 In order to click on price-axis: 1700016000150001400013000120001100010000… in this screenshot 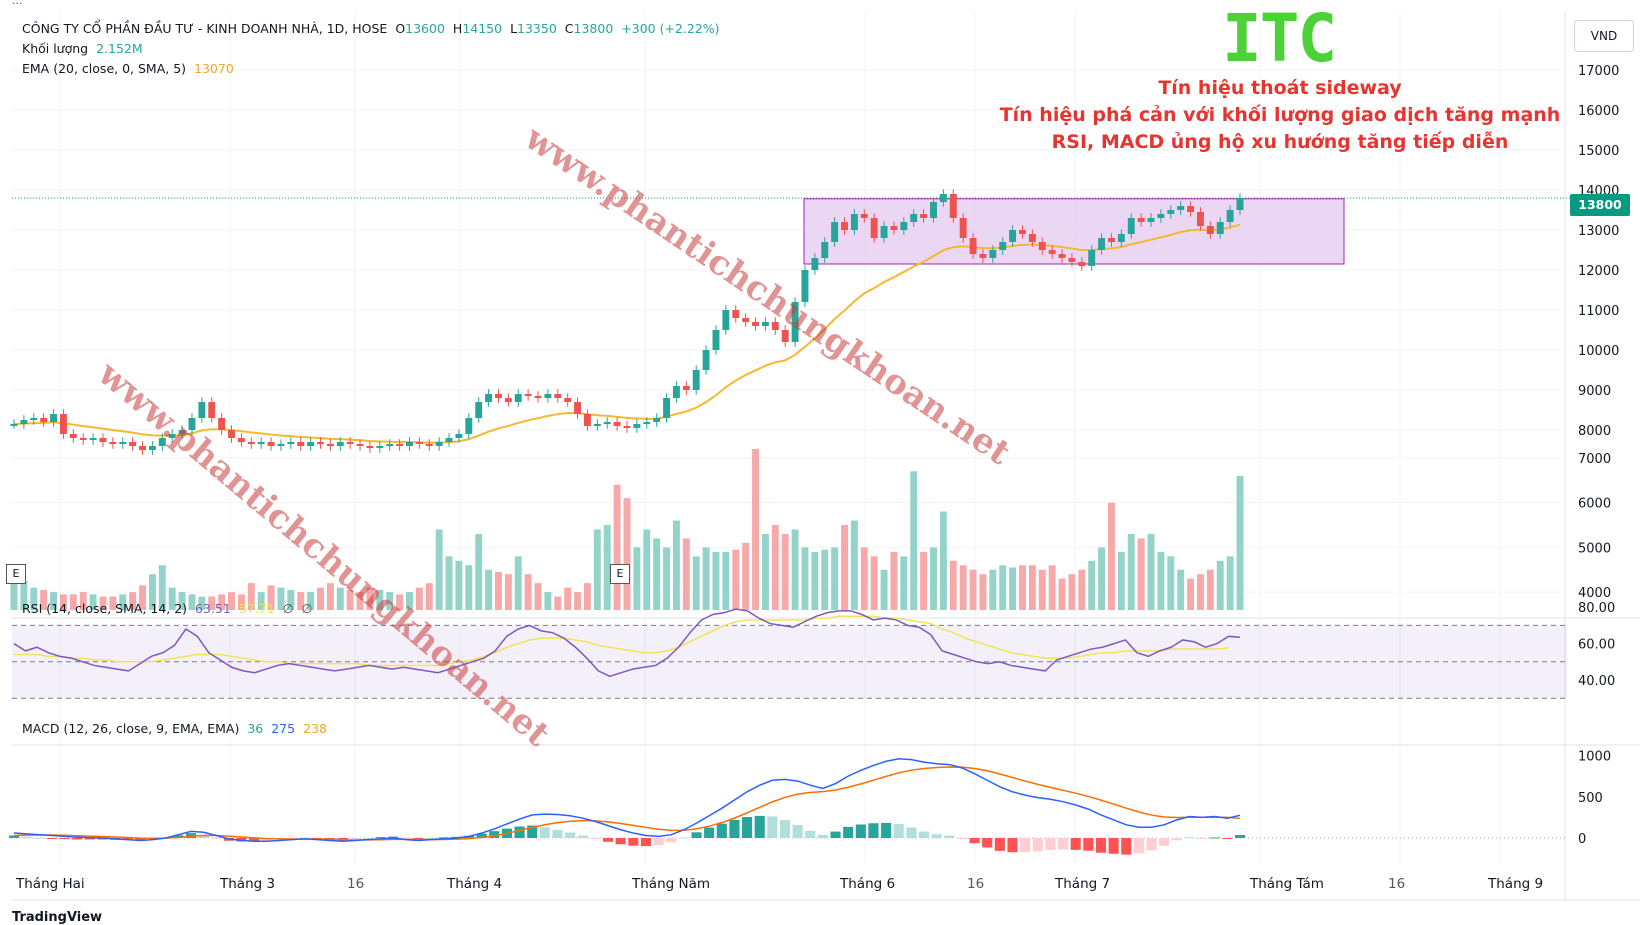, I will do `click(1598, 455)`.